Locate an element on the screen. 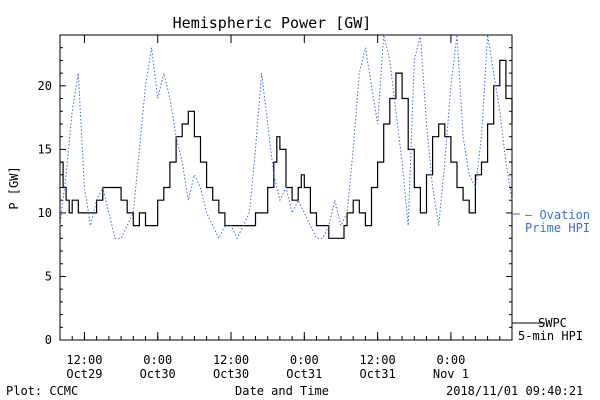  legend-ovation-line2: Prime HPI is located at coordinates (557, 228).